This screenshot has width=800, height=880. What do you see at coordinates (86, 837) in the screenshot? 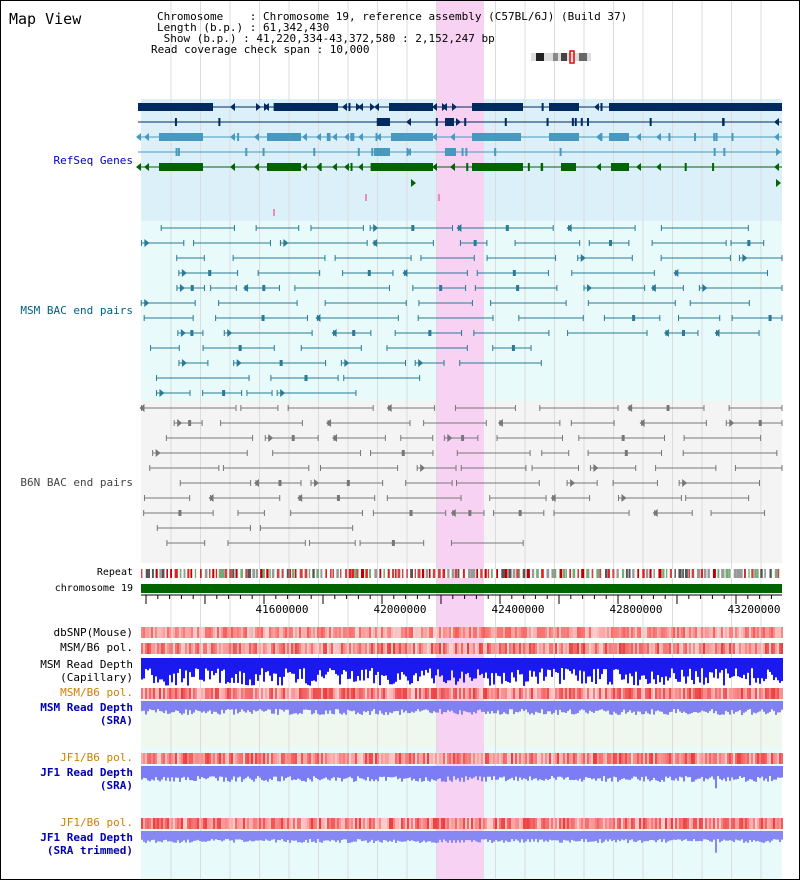
I see `track-label-jf1-read-depth-trimmed: JF1 Read Depth` at bounding box center [86, 837].